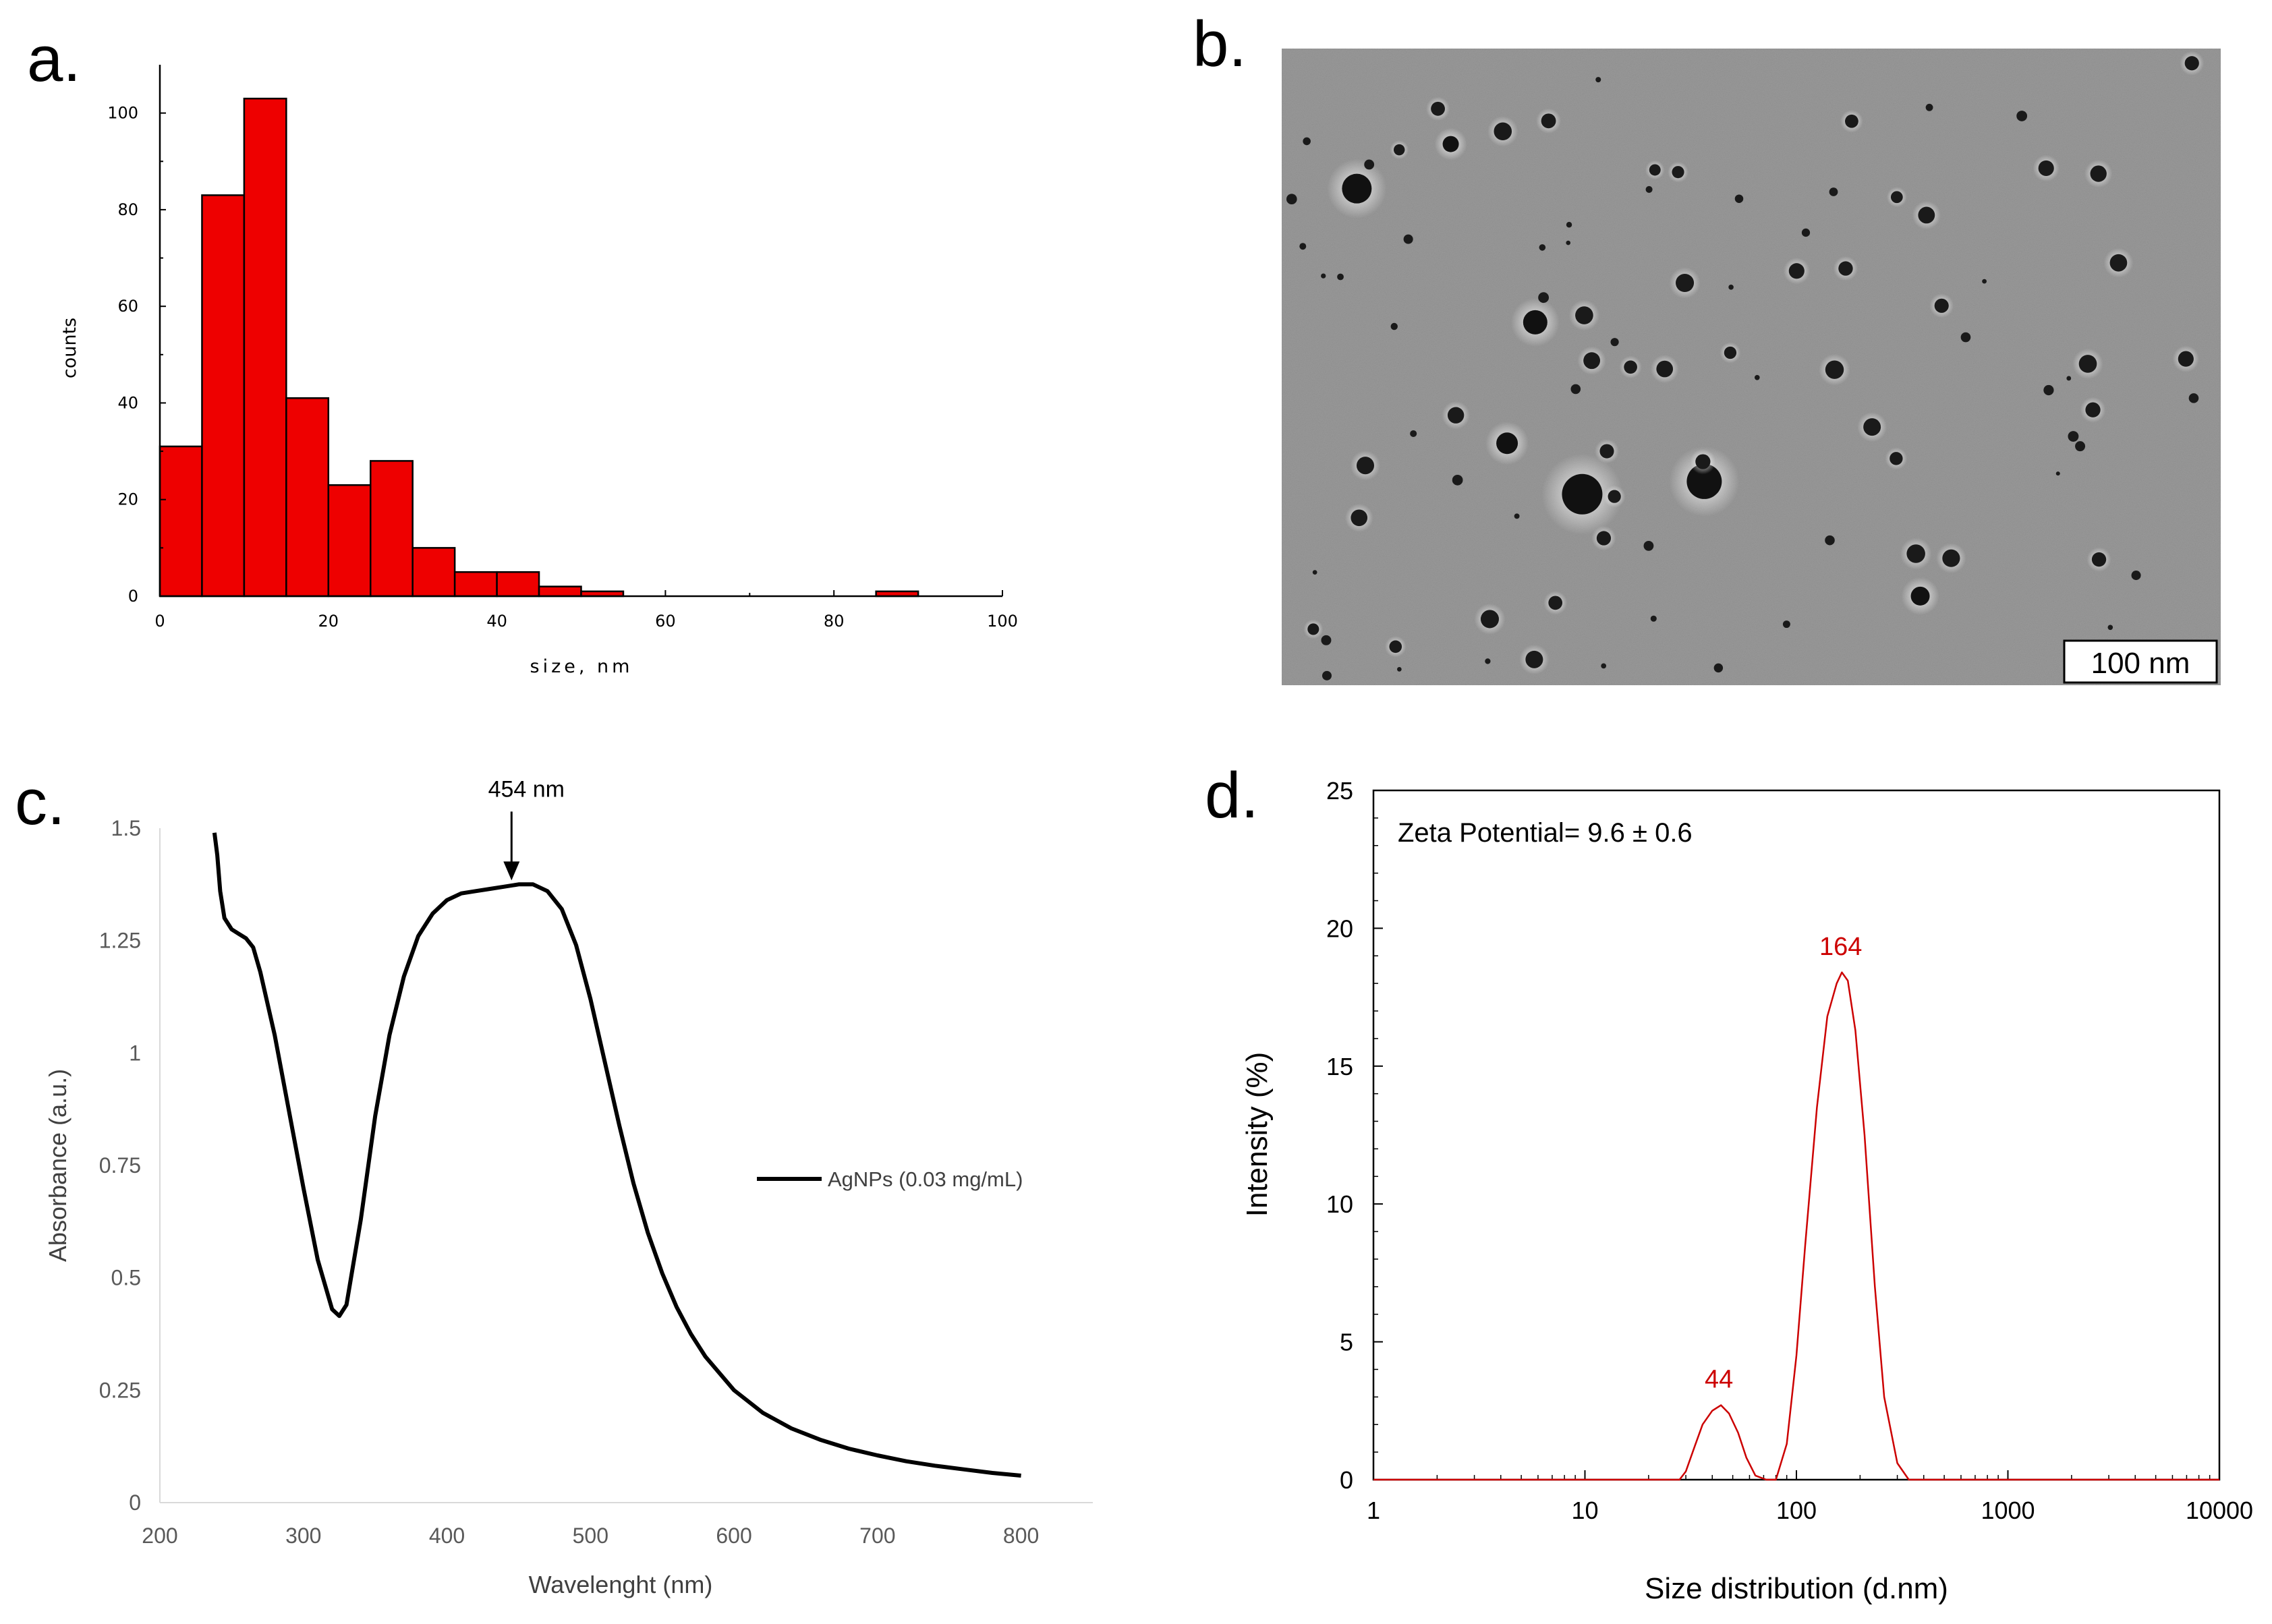 This screenshot has height=1624, width=2272. Describe the element at coordinates (120, 941) in the screenshot. I see `uv-y-tick-label: 1.25` at that location.